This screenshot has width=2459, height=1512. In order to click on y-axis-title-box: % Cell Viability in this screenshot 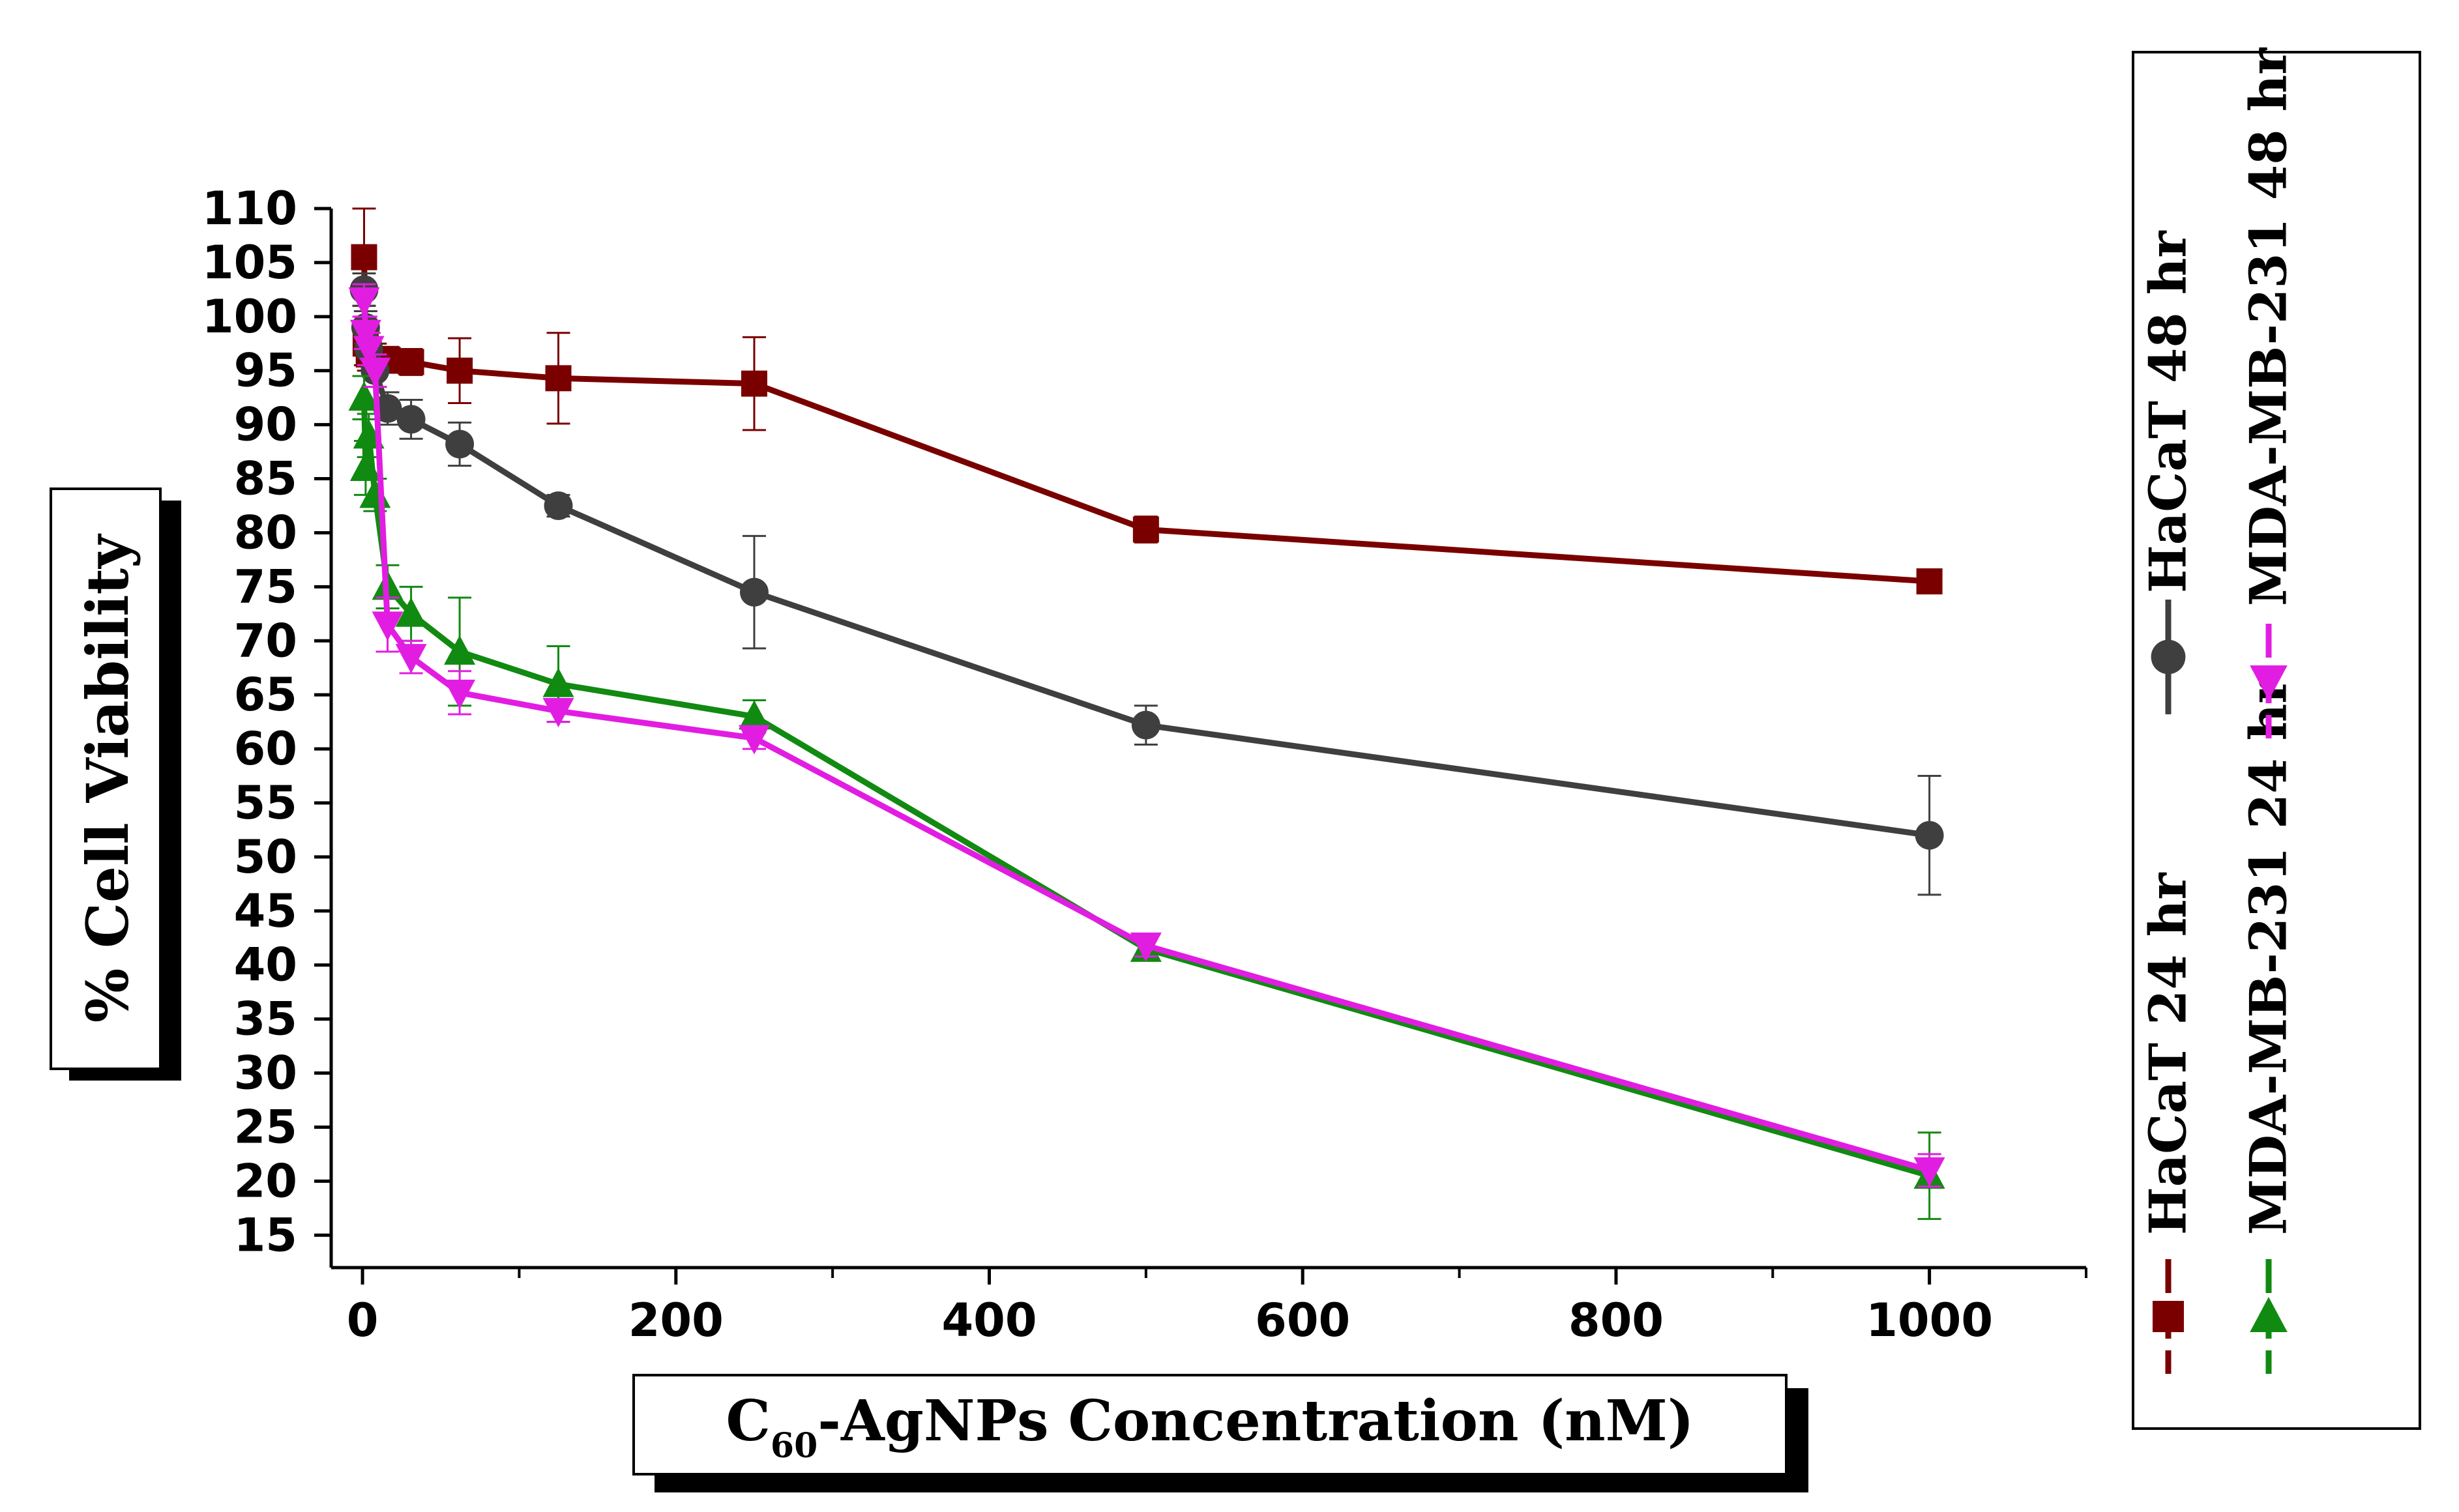, I will do `click(115, 784)`.